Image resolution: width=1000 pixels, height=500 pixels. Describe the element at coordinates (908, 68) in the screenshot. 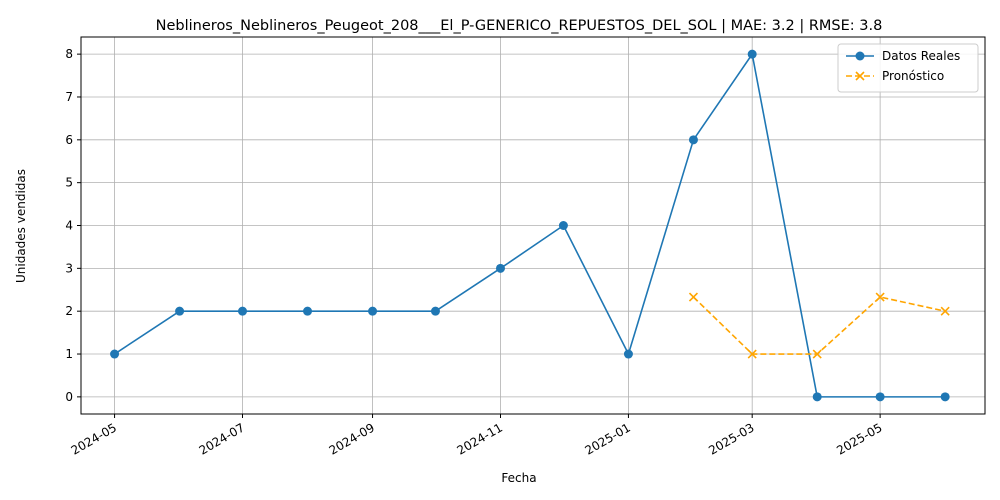

I see `legend: Datos Reales Pronóstico` at that location.